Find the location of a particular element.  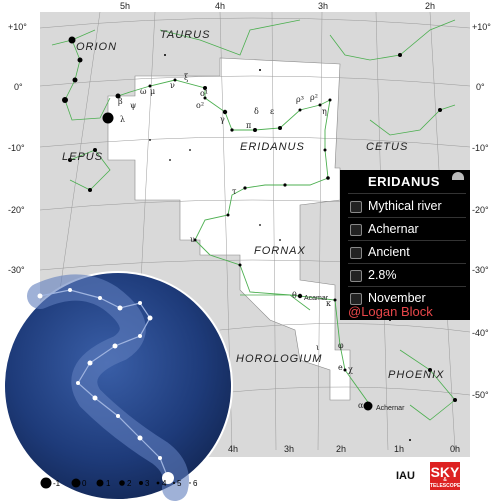

legend-mag: 2 is located at coordinates (129, 483).